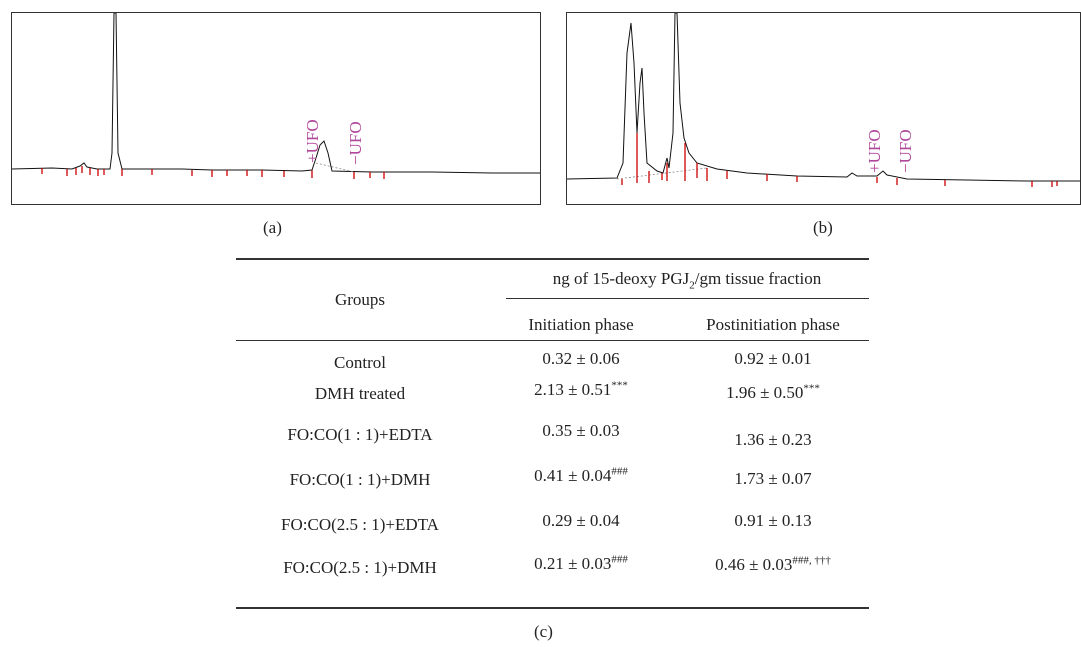 The image size is (1081, 647). I want to click on table-row-postinitiation: 0.91 ± 0.13, so click(773, 521).